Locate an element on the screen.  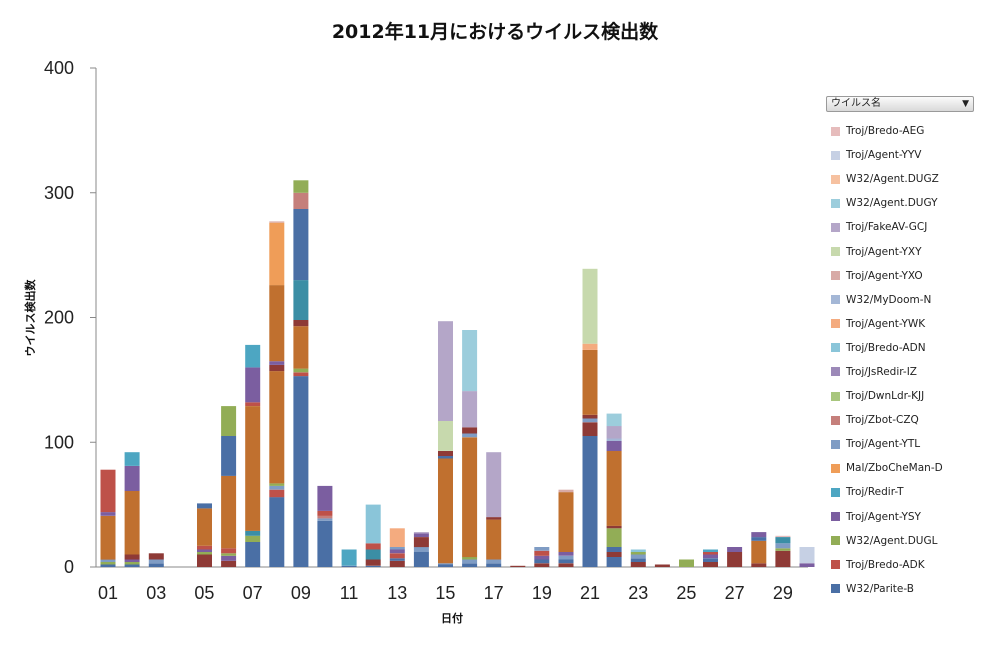
legend-item: Troj/DwnLdr-KJJ is located at coordinates (900, 396).